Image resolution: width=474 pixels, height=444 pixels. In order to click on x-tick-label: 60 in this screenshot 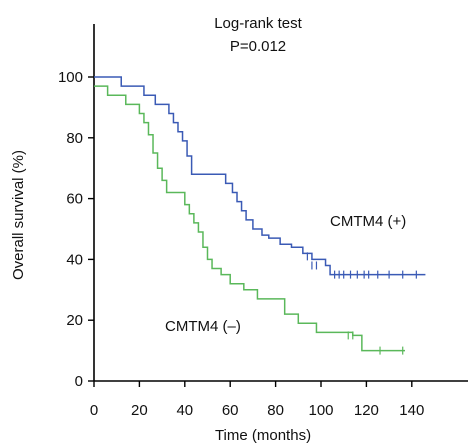, I will do `click(230, 410)`.